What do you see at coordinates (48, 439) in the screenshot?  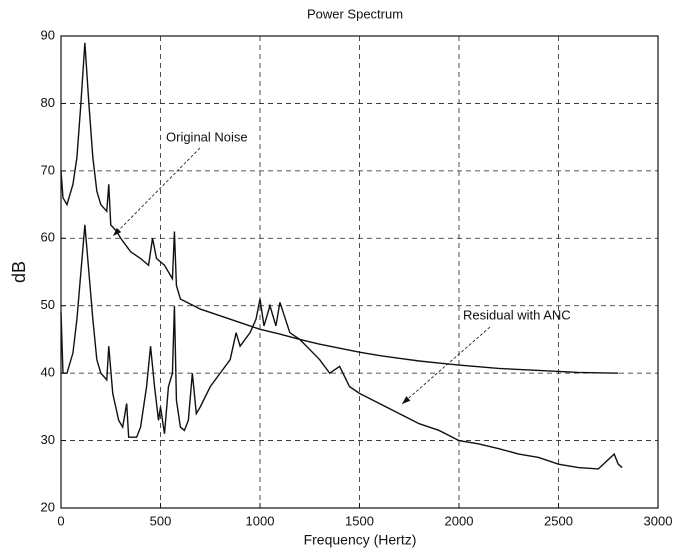 I see `y-tick-label: 30` at bounding box center [48, 439].